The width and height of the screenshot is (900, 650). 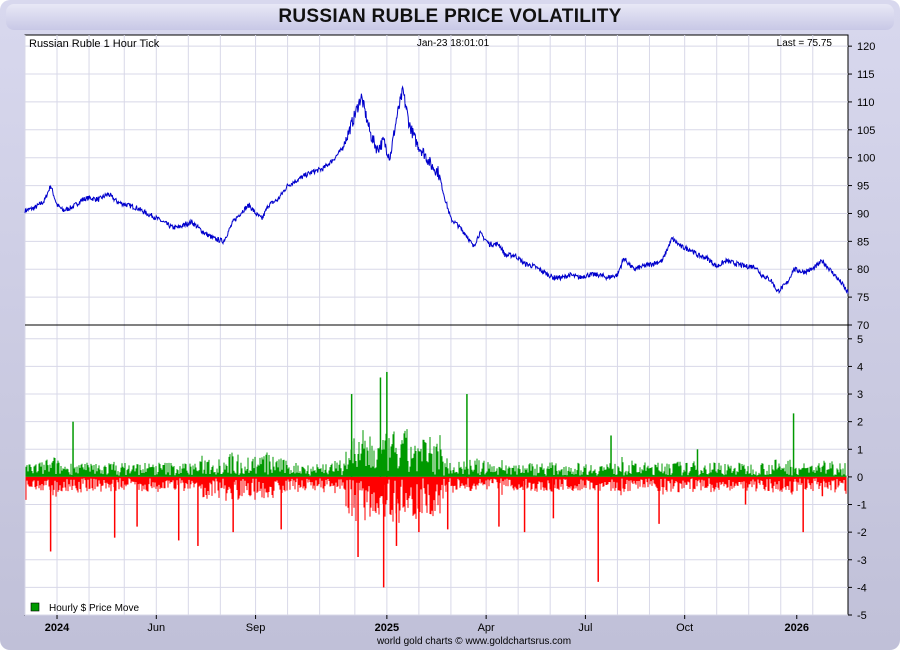 I want to click on volatility-y-tick-label: -4, so click(x=862, y=588).